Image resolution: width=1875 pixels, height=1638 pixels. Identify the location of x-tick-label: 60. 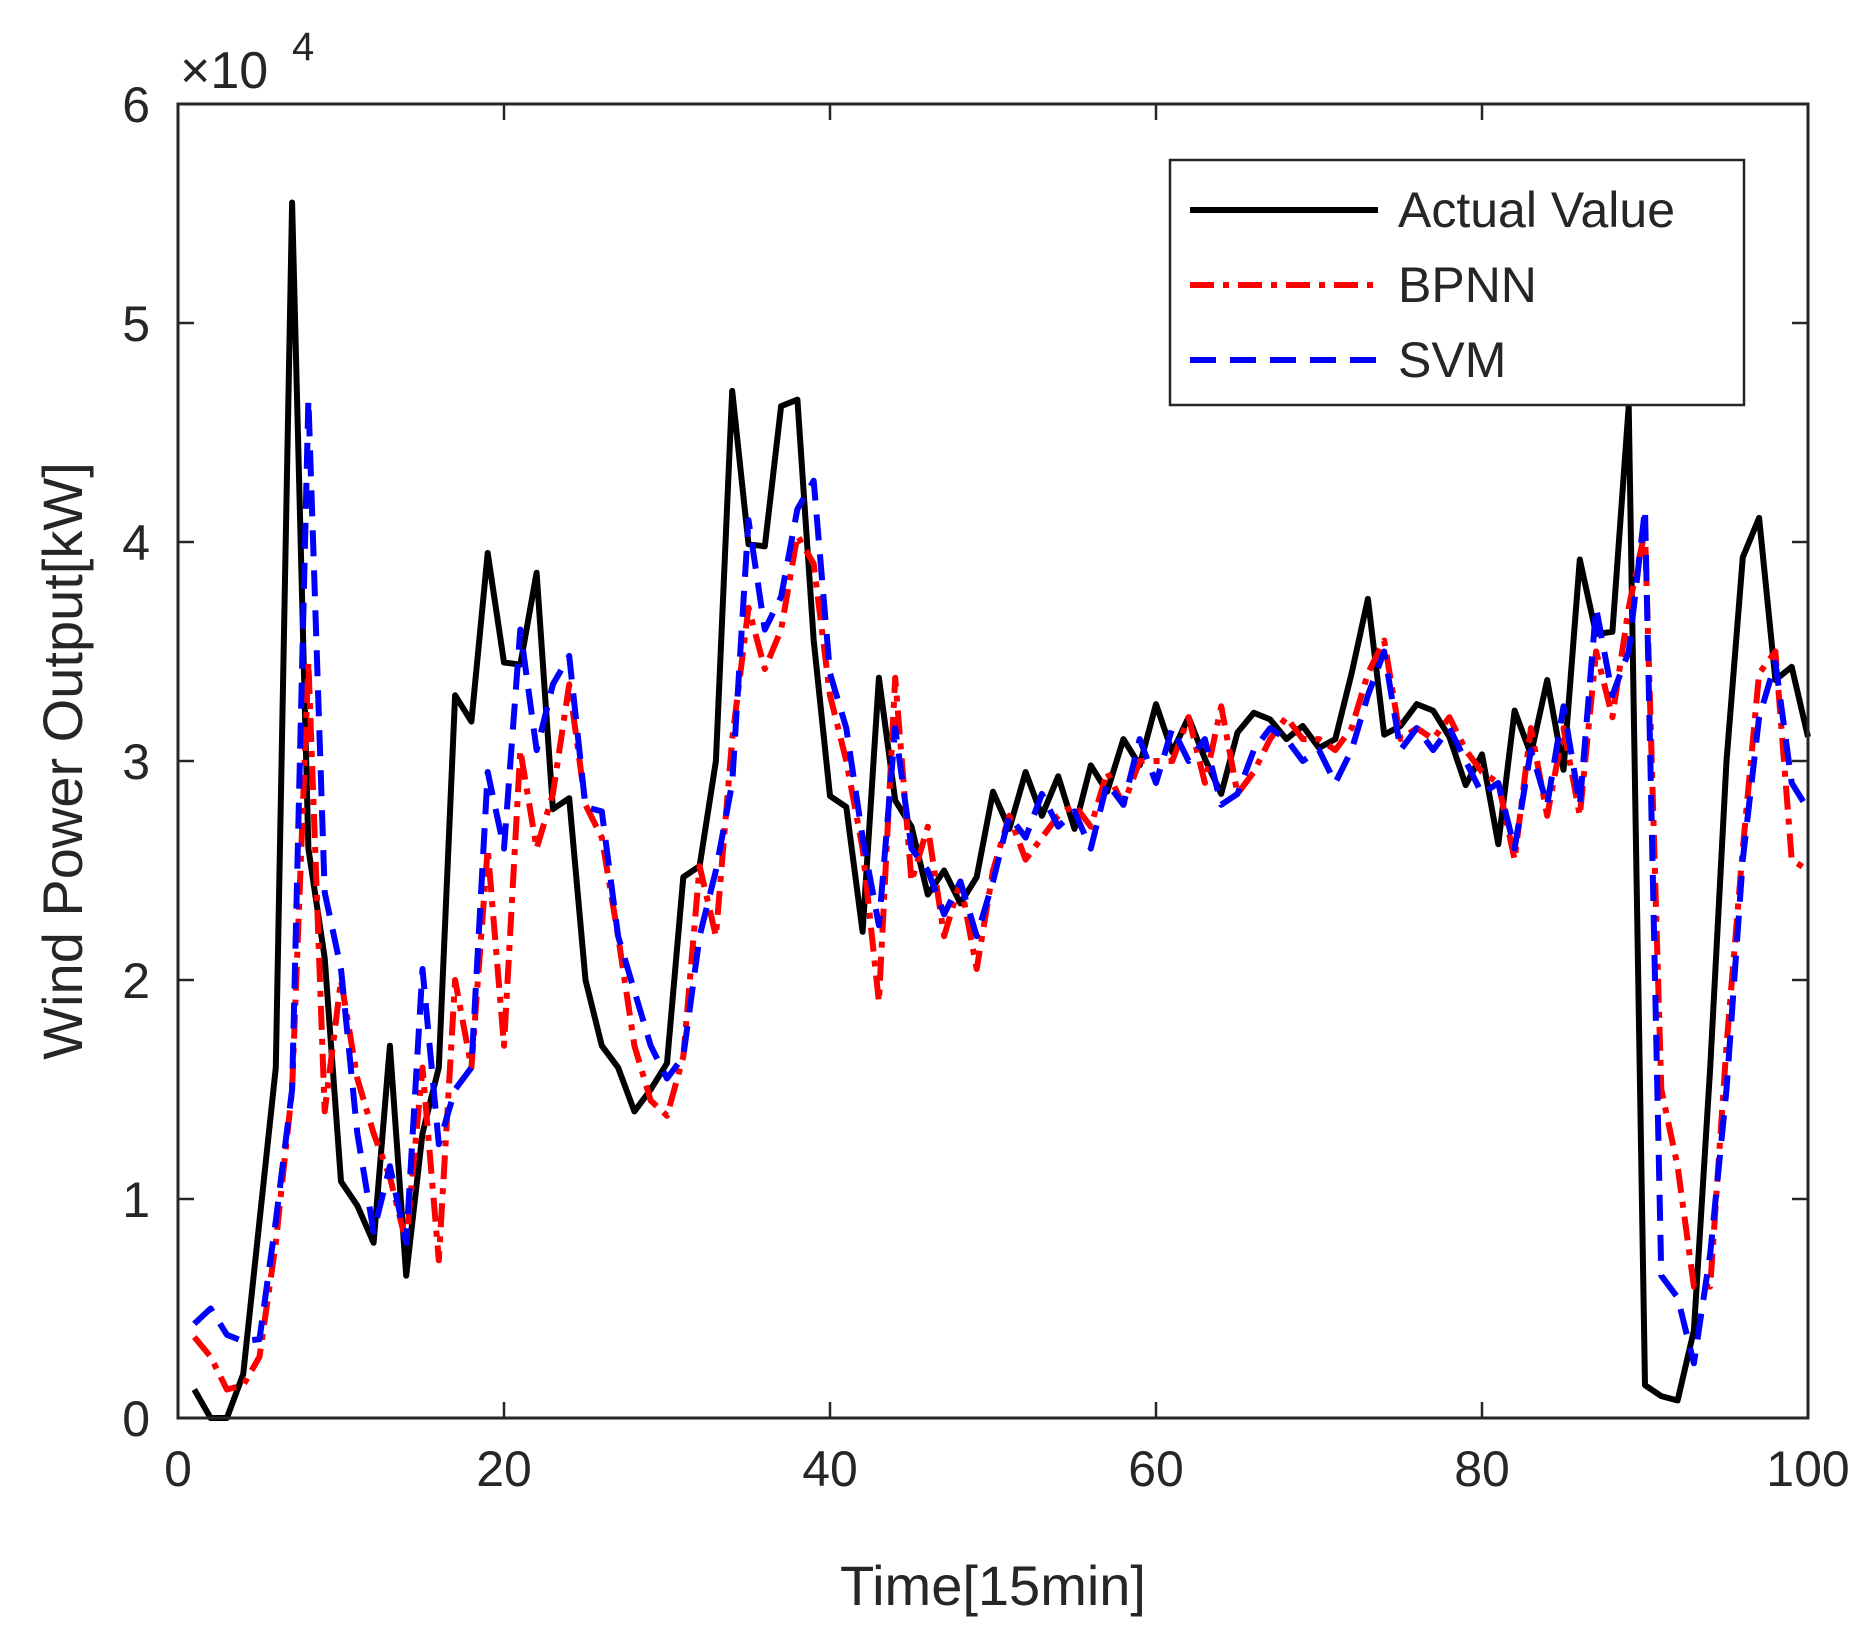
(1156, 1469).